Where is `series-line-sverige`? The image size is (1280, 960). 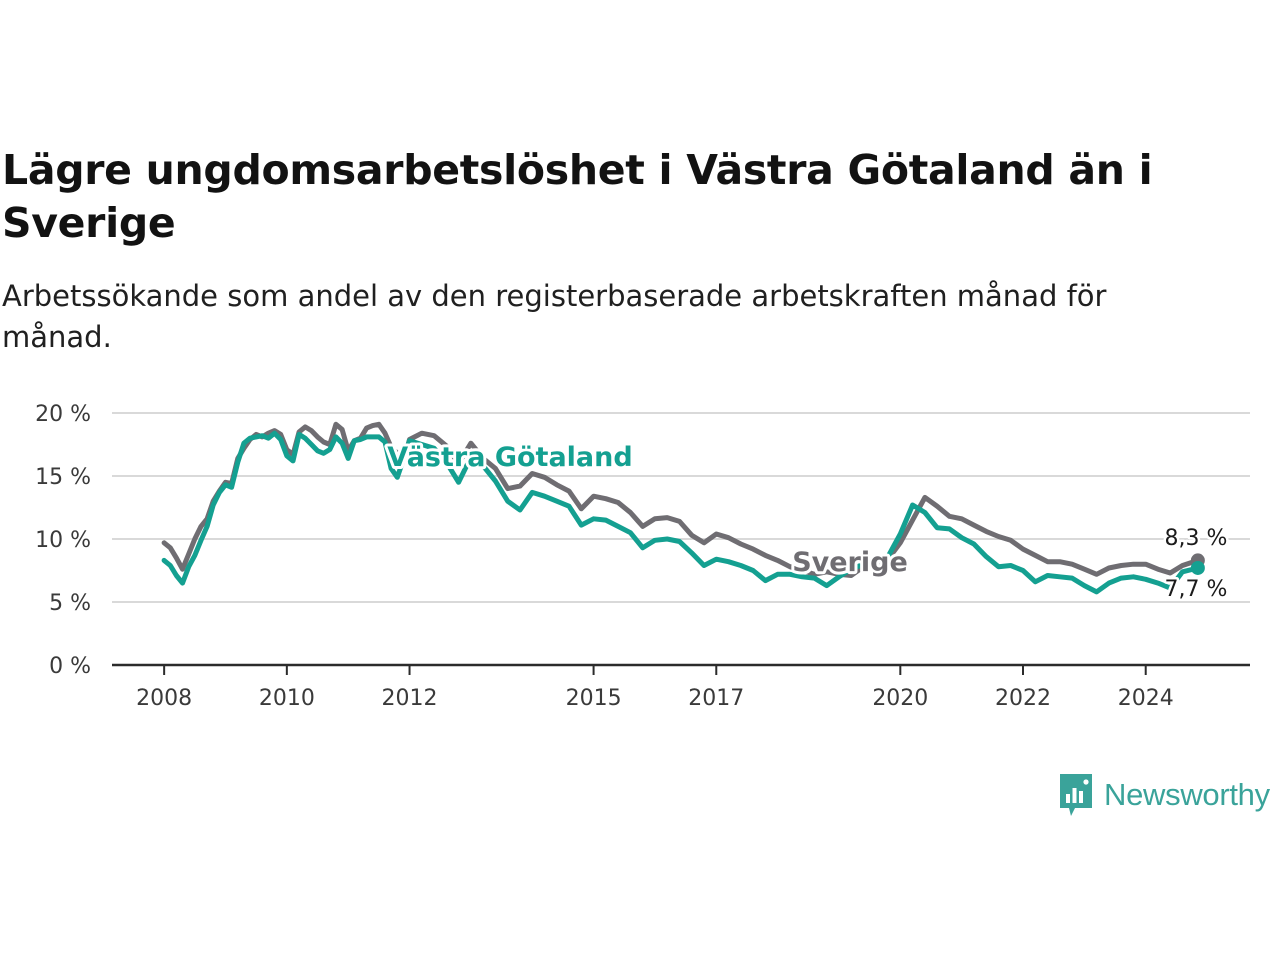
series-line-sverige is located at coordinates (681, 499).